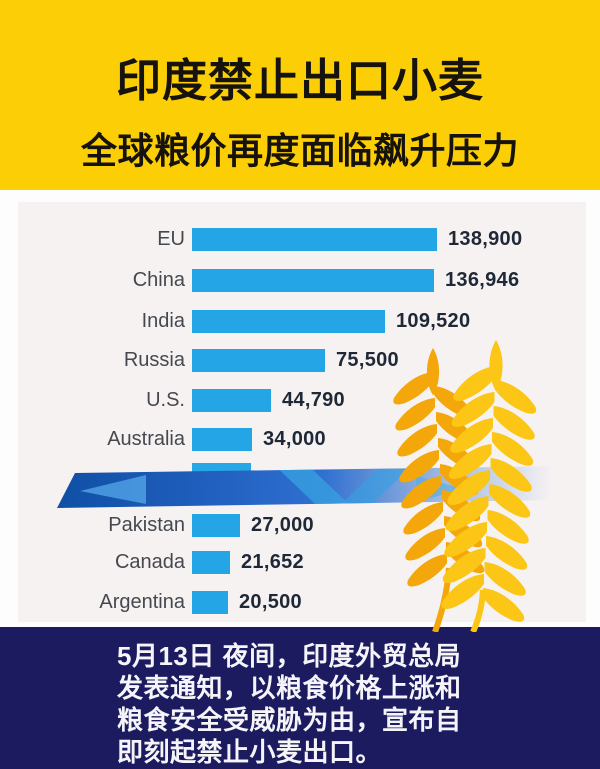 The width and height of the screenshot is (600, 769). What do you see at coordinates (433, 321) in the screenshot?
I see `value-label: 109,520` at bounding box center [433, 321].